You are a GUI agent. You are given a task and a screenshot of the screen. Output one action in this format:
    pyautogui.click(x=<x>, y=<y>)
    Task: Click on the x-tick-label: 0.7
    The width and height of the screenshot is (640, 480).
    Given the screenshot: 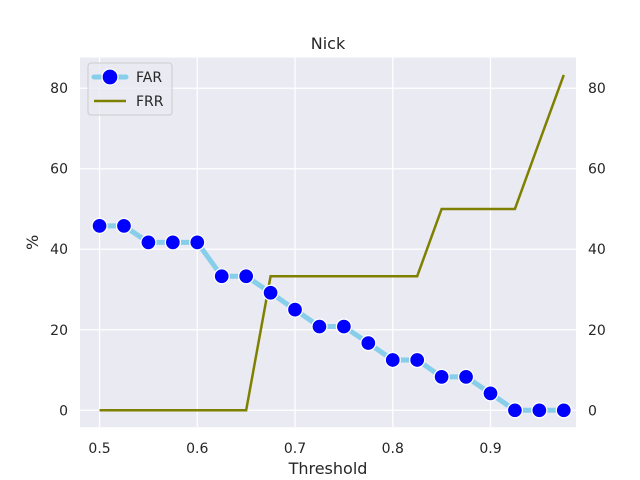 What is the action you would take?
    pyautogui.click(x=295, y=449)
    